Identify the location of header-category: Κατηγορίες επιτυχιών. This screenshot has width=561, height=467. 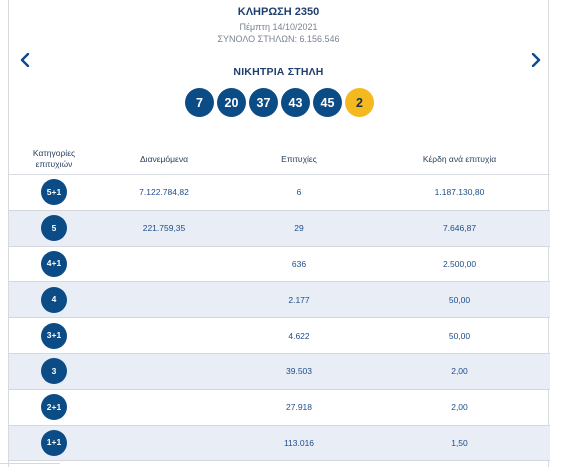
(54, 159).